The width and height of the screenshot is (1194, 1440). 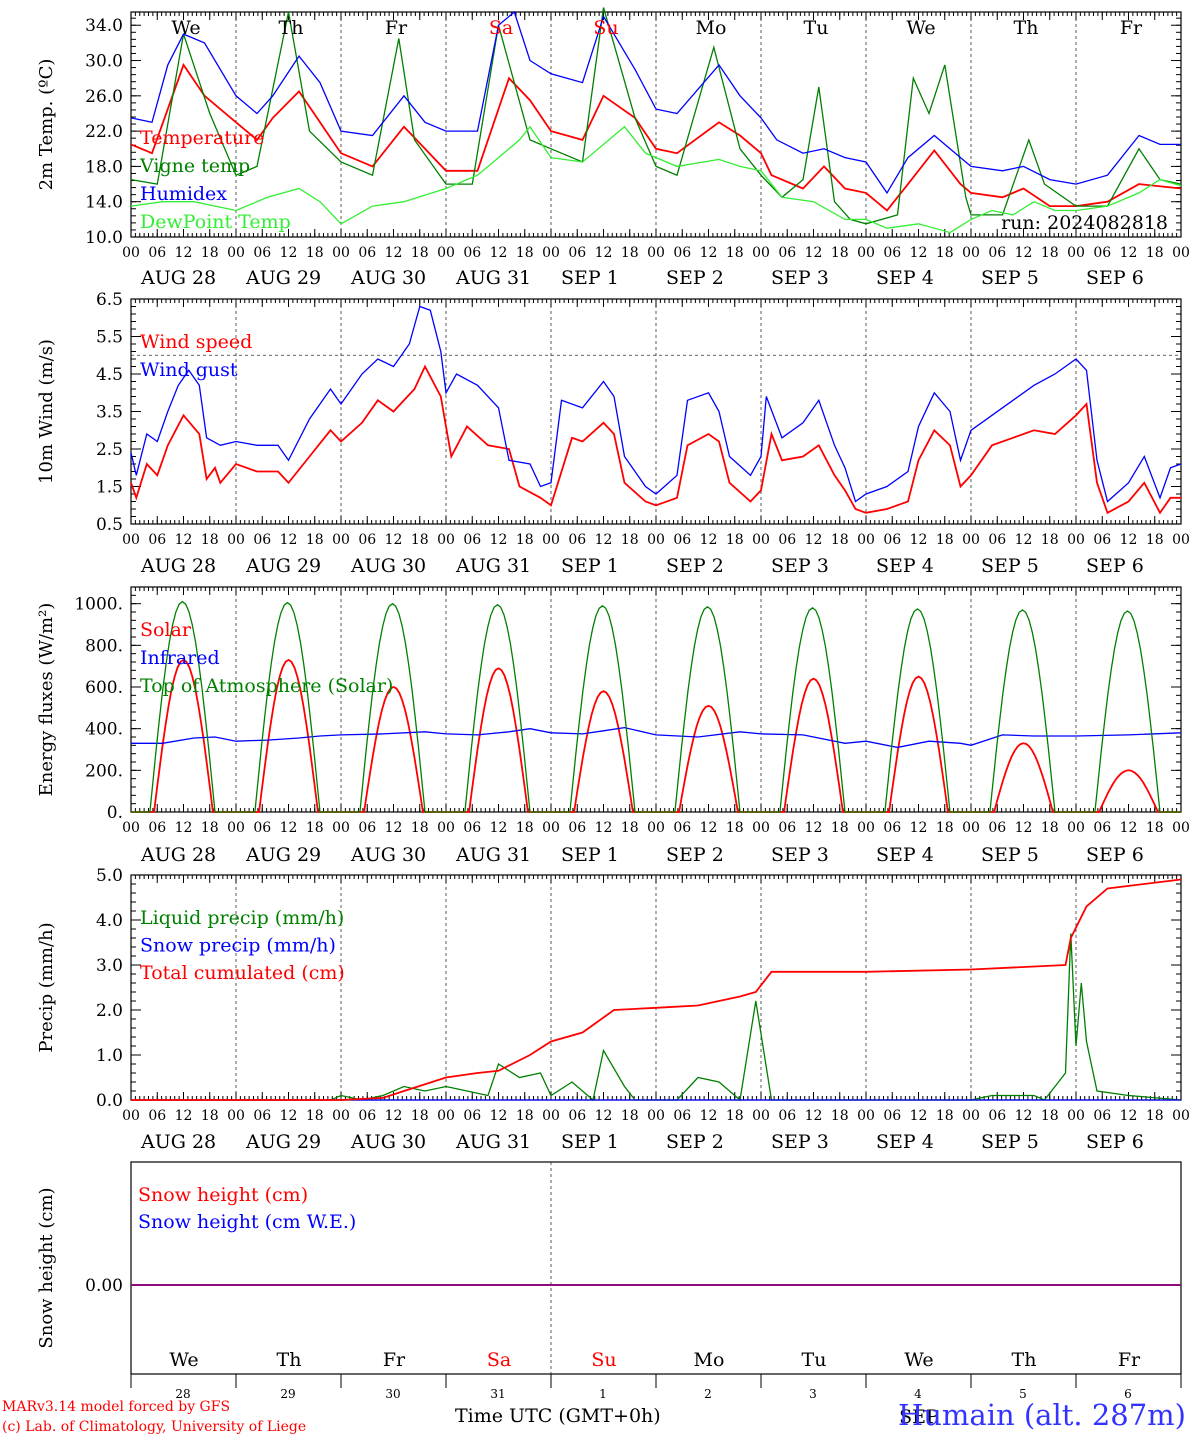 What do you see at coordinates (816, 28) in the screenshot?
I see `weekday-label-top: Tu` at bounding box center [816, 28].